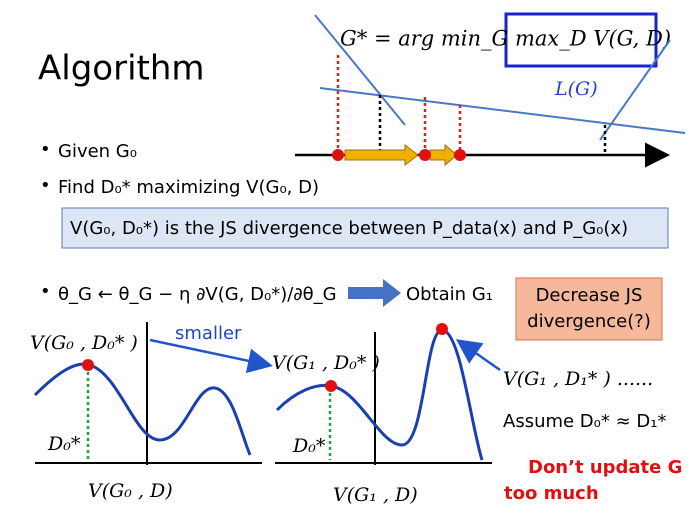 This screenshot has height=517, width=693. Describe the element at coordinates (589, 309) in the screenshot. I see `decrease-box` at that location.